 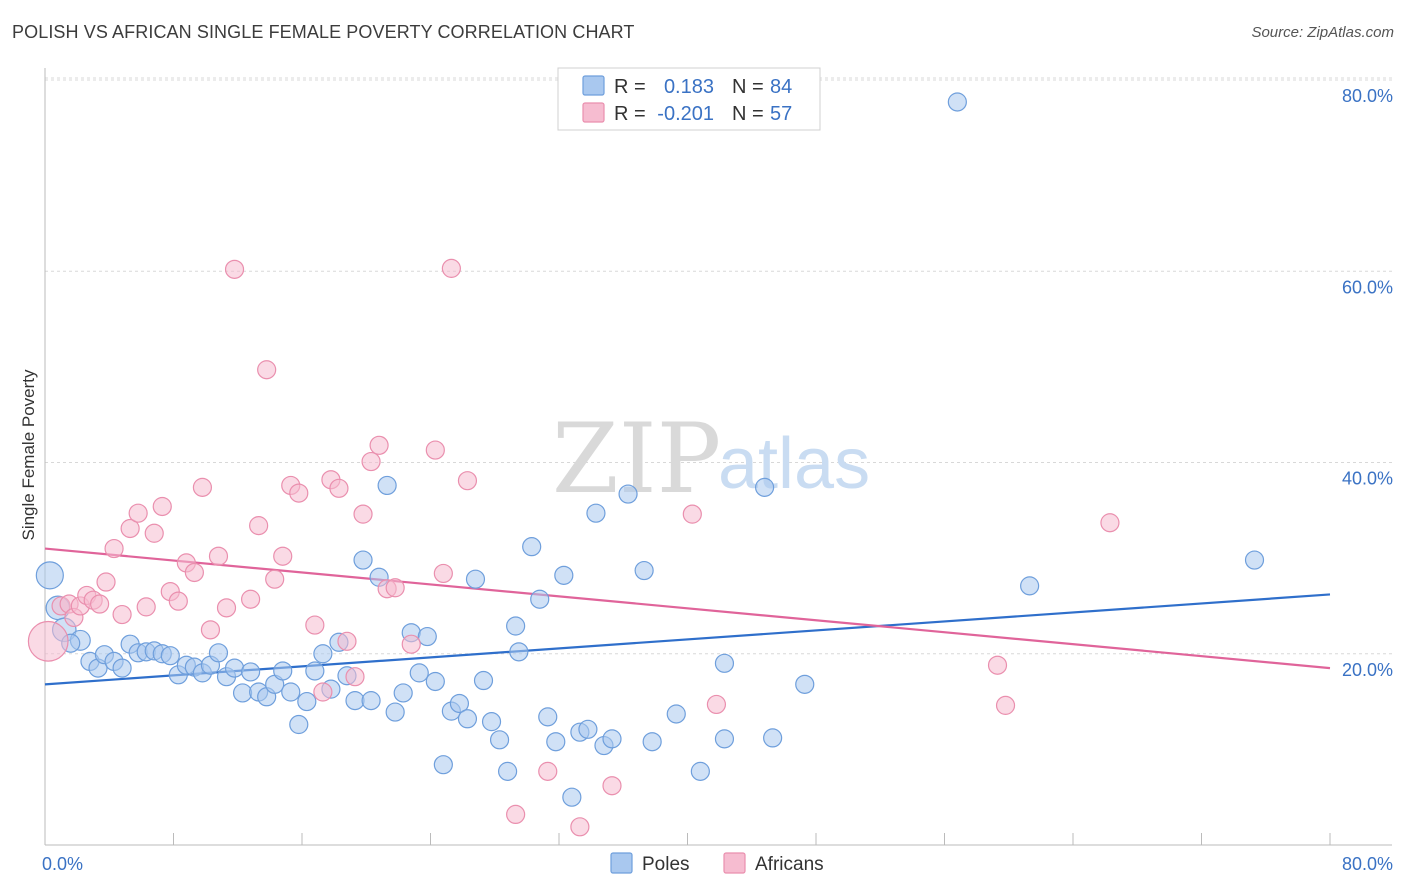 I want to click on legend-r-label-africans: R =, so click(x=630, y=114).